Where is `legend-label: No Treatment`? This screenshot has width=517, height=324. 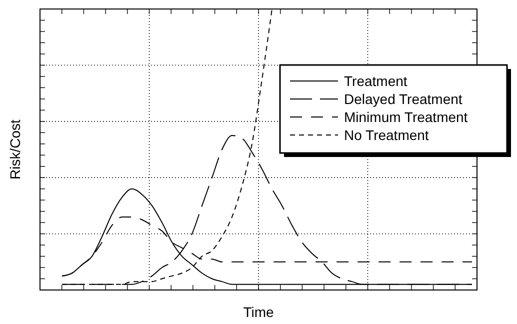
legend-label: No Treatment is located at coordinates (386, 135).